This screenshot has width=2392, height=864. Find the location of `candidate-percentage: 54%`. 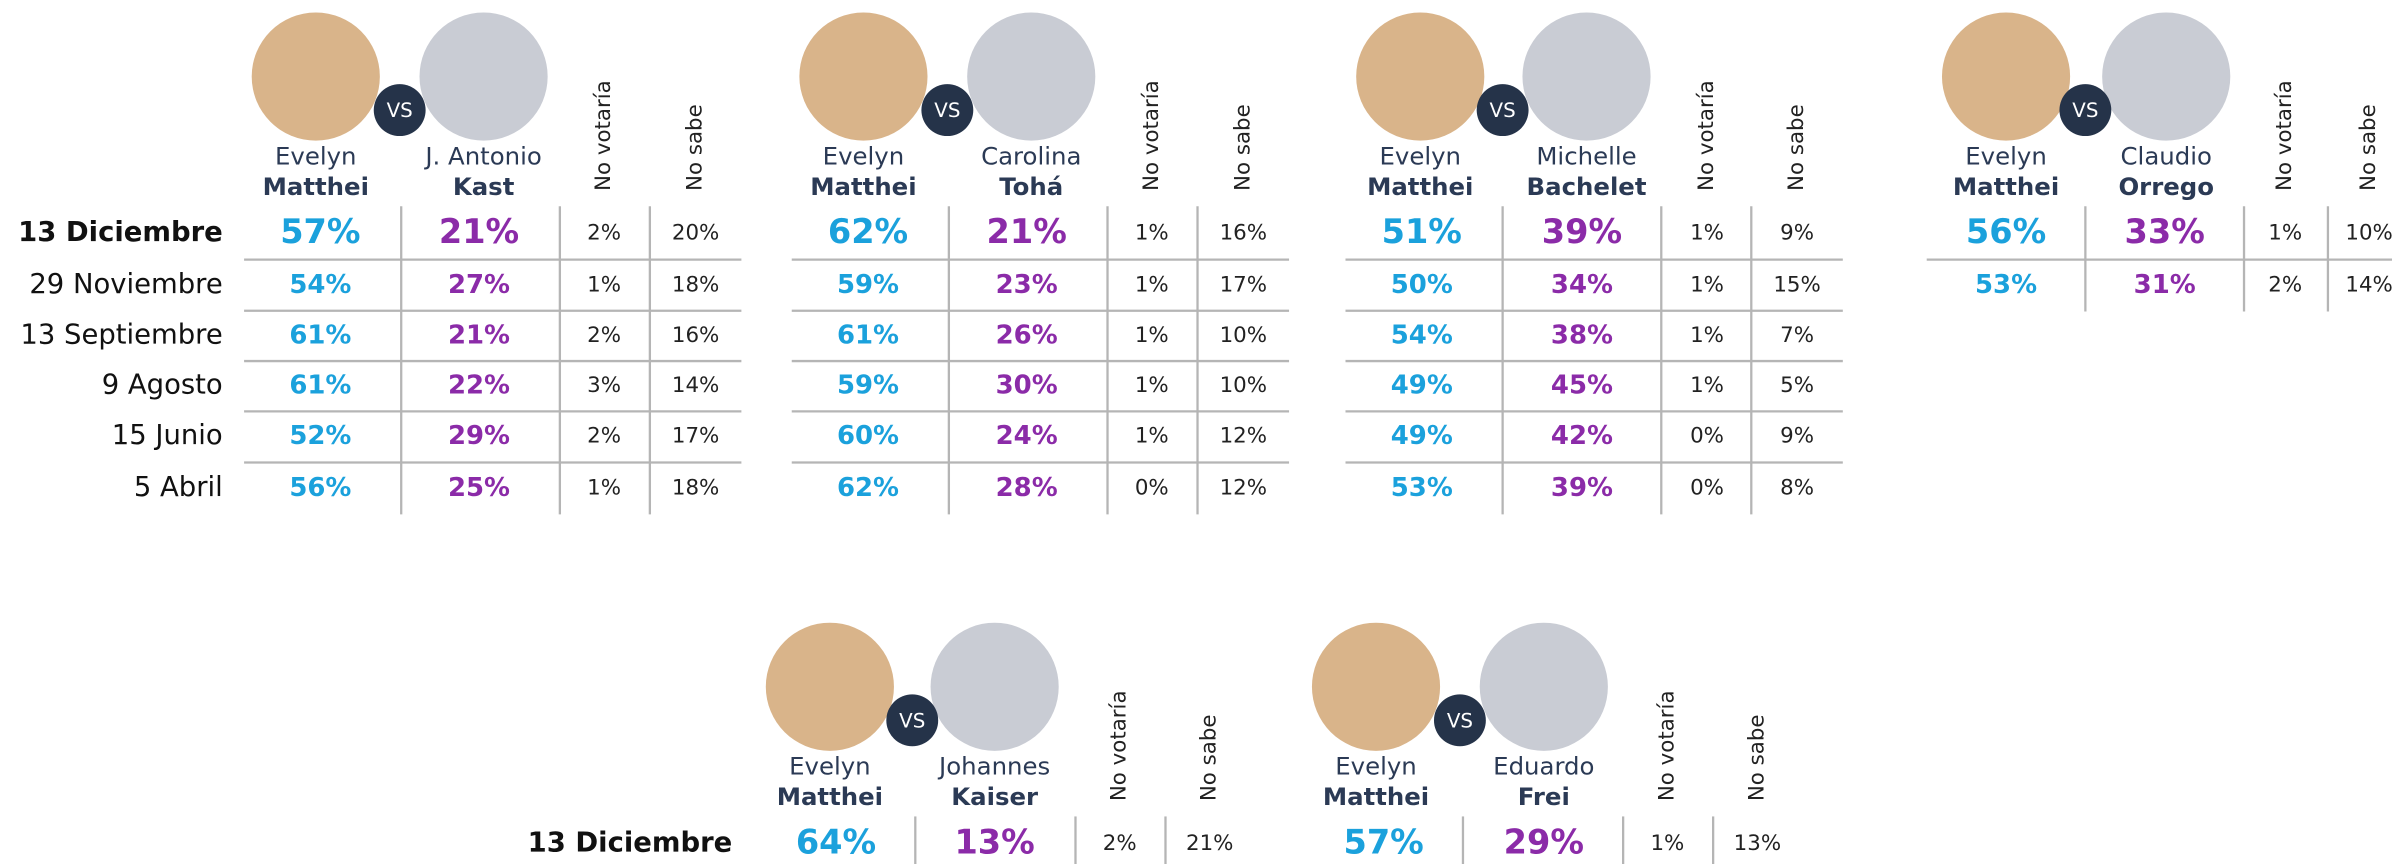

candidate-percentage: 54% is located at coordinates (1422, 335).